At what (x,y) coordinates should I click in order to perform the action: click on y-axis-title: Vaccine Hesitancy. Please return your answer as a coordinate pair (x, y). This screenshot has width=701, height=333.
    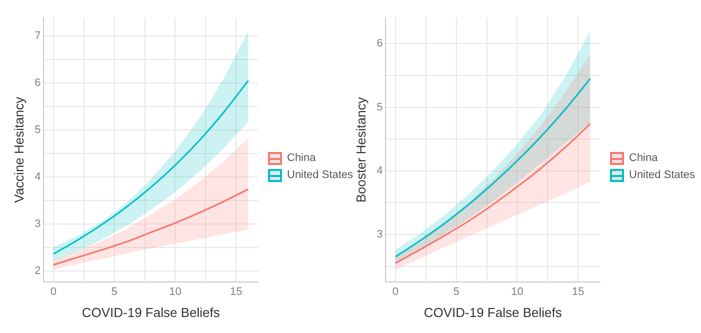
    Looking at the image, I should click on (18, 149).